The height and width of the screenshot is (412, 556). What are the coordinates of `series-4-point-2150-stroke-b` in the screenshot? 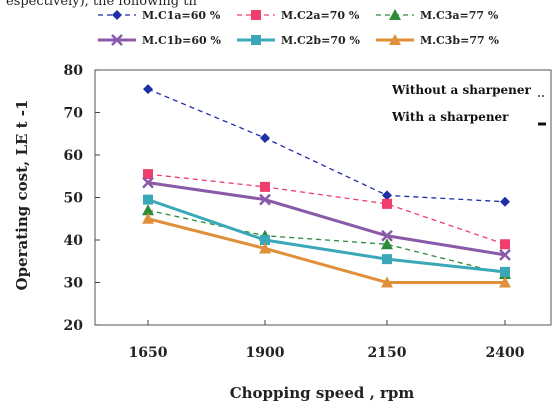 It's located at (387, 235).